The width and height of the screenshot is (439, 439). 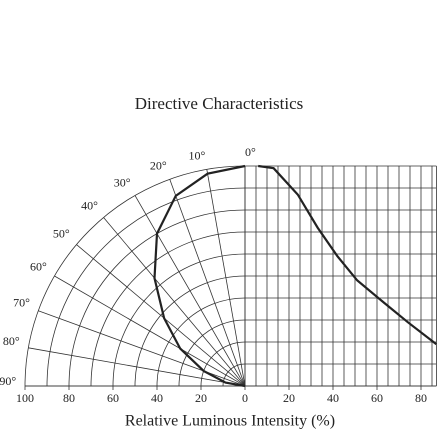 What do you see at coordinates (21, 302) in the screenshot?
I see `angle-label: 70°` at bounding box center [21, 302].